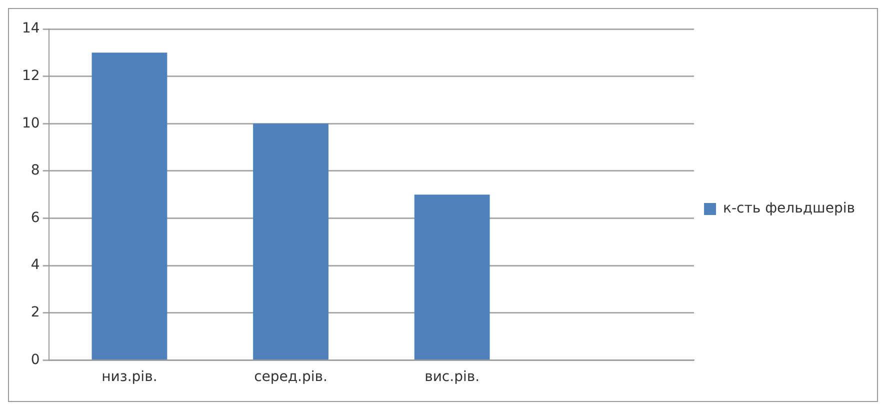 This screenshot has width=891, height=415. What do you see at coordinates (789, 208) in the screenshot?
I see `legend-label: к-сть фельдшерів` at bounding box center [789, 208].